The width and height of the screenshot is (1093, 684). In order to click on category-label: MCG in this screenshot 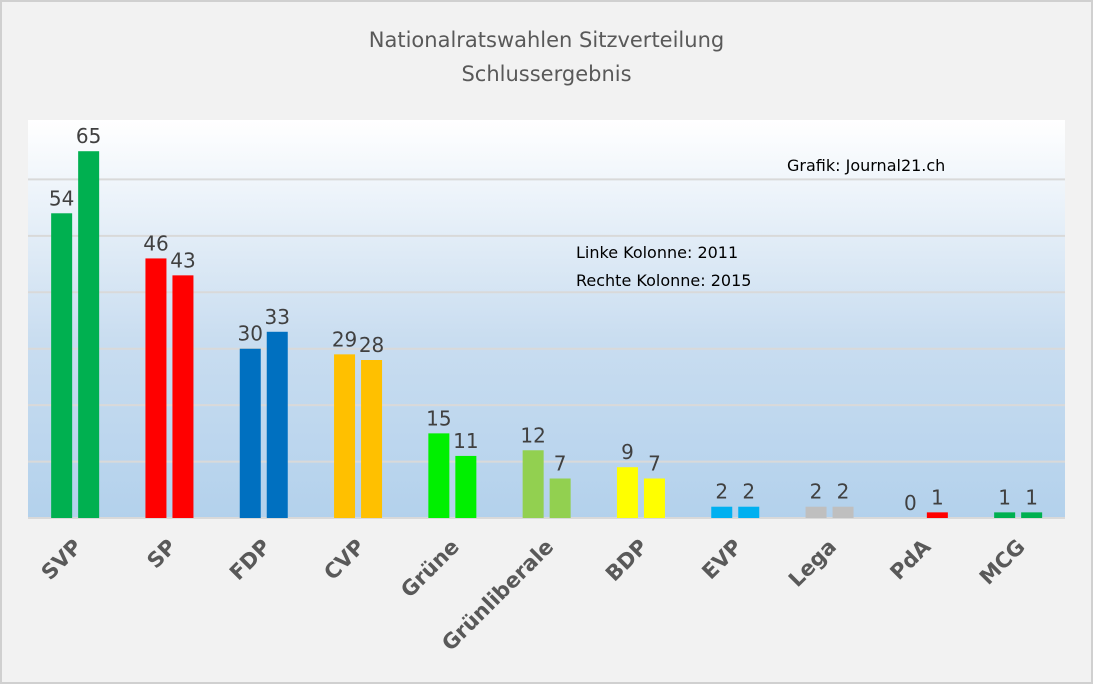, I will do `click(1002, 562)`.